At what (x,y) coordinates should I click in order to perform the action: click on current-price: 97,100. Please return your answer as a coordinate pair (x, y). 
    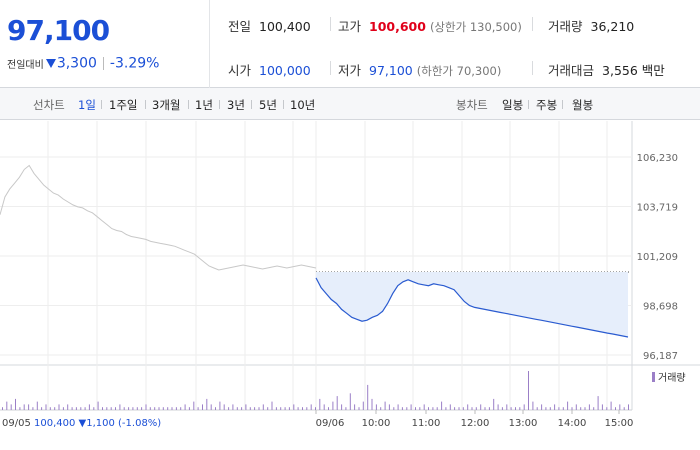
    Looking at the image, I should click on (58, 30).